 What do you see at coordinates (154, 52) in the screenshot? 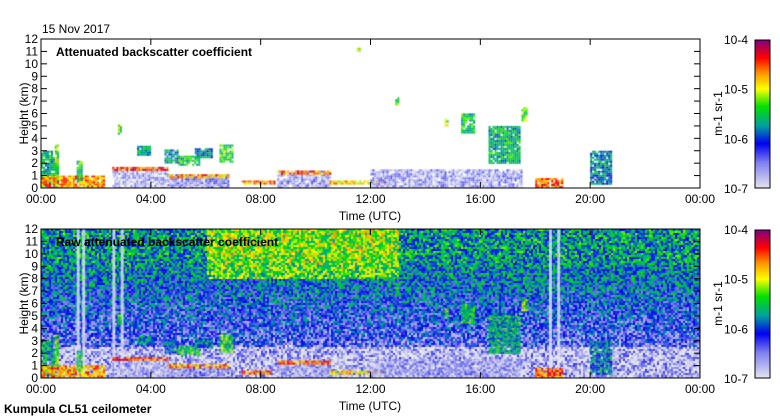
I see `plot-title: Attenuated backscatter coefficient` at bounding box center [154, 52].